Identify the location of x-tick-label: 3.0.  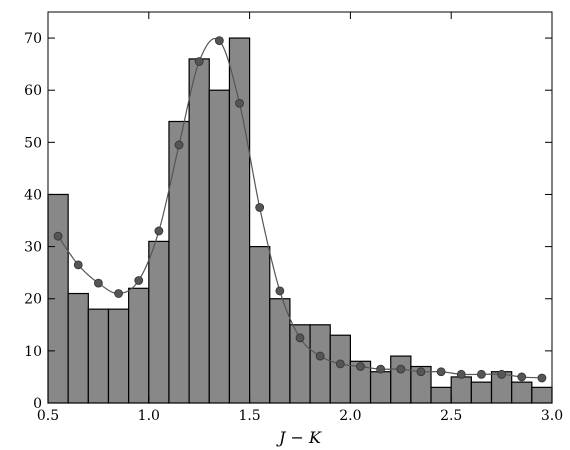
(552, 416).